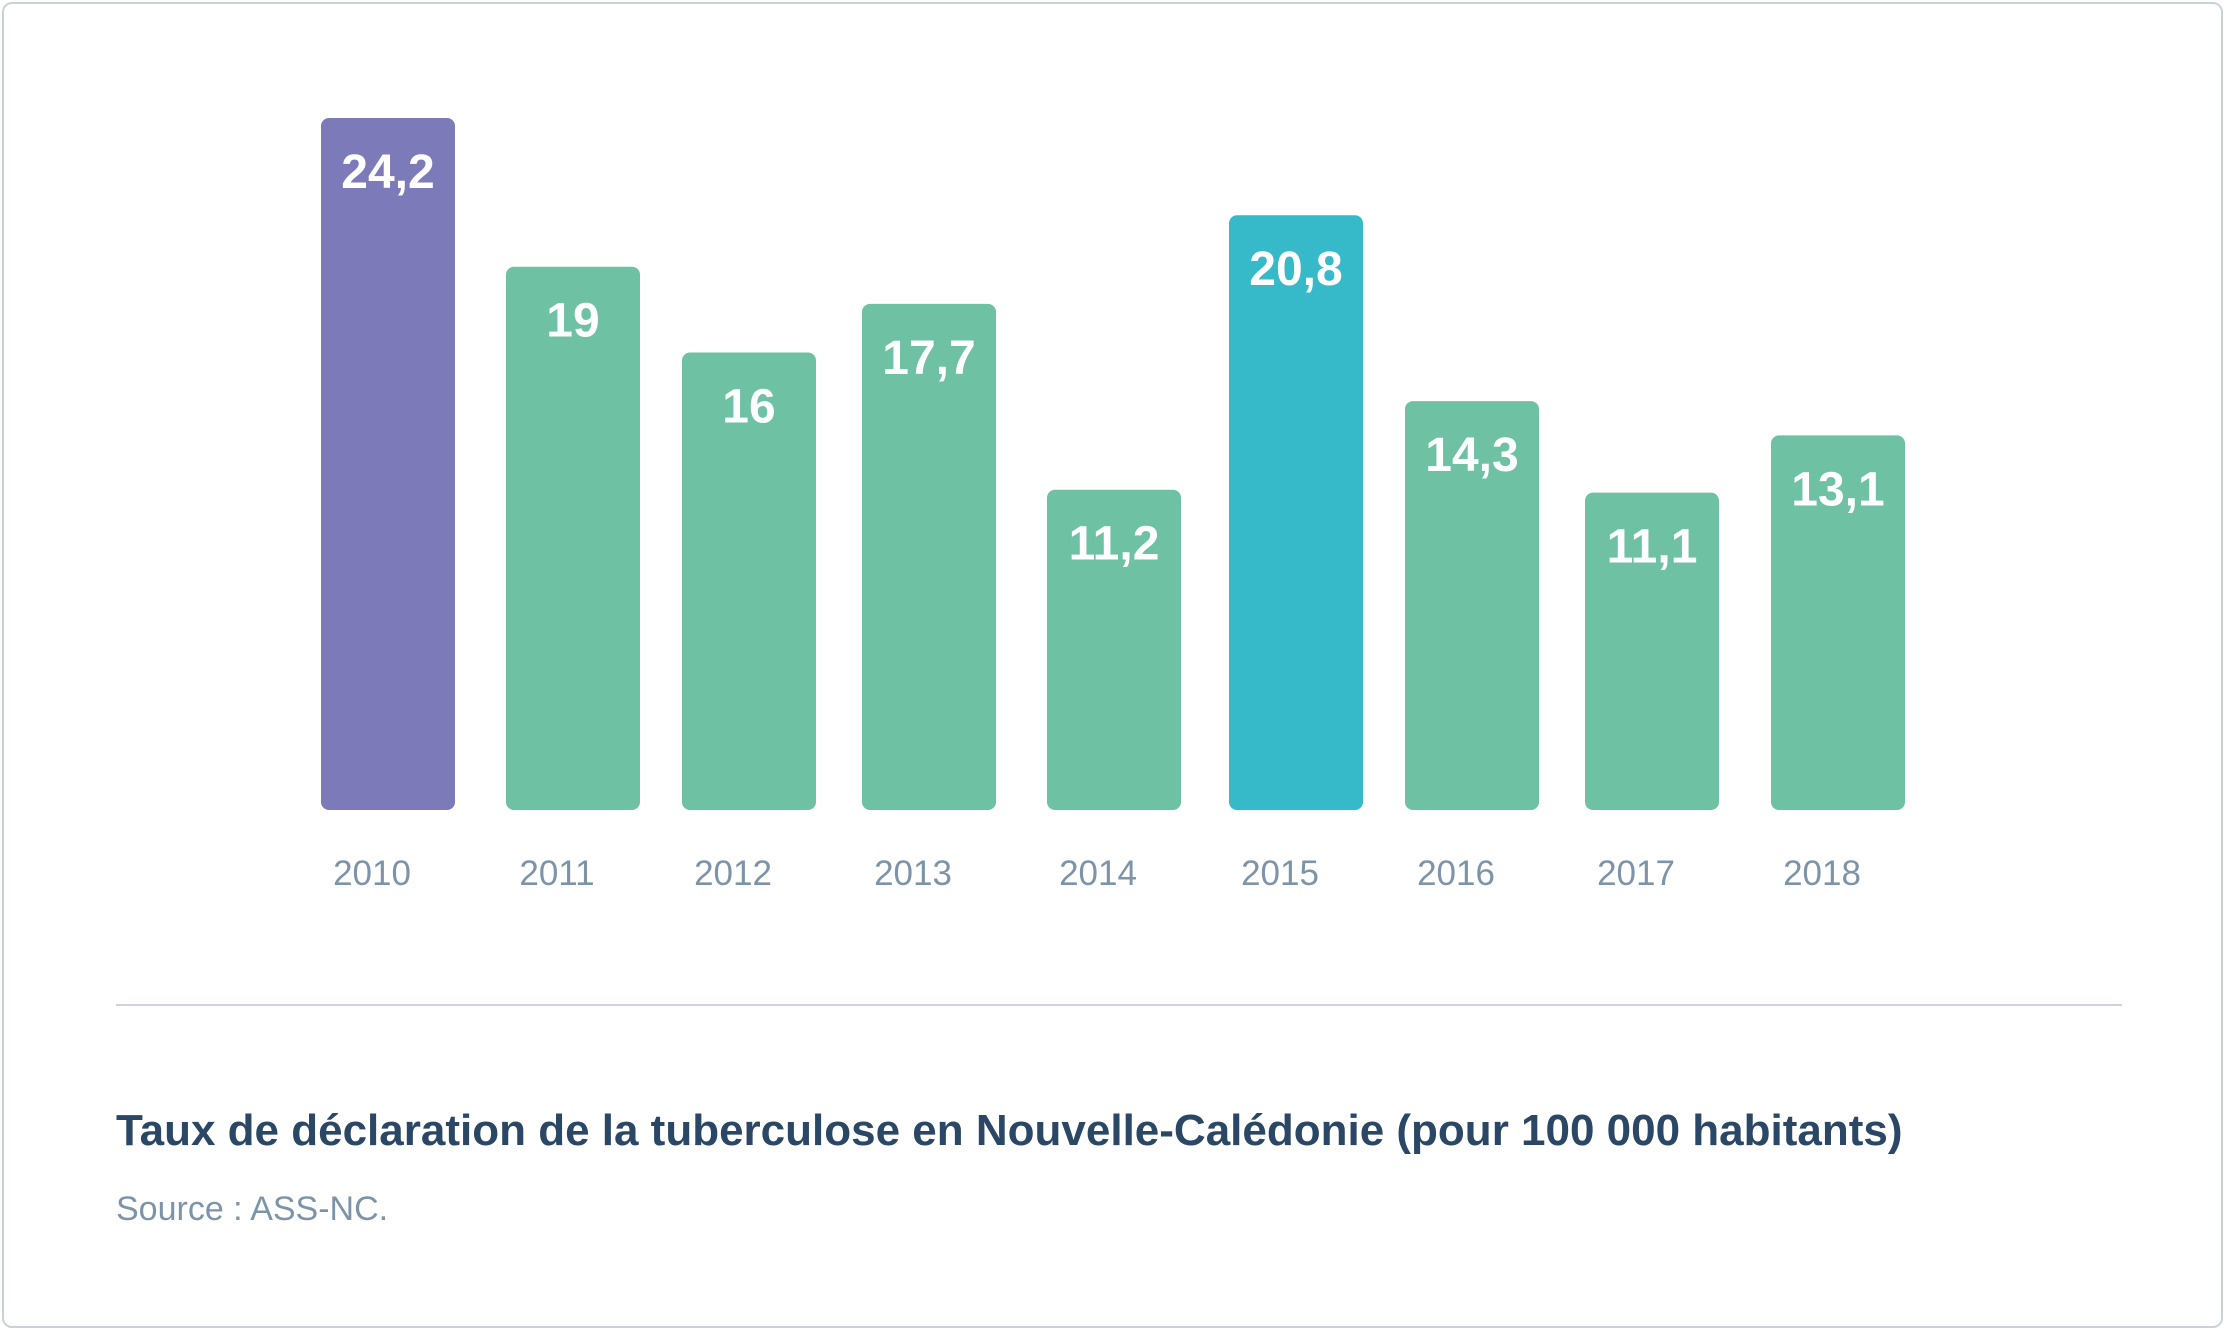  I want to click on x-tick-label-2012: 2012, so click(733, 873).